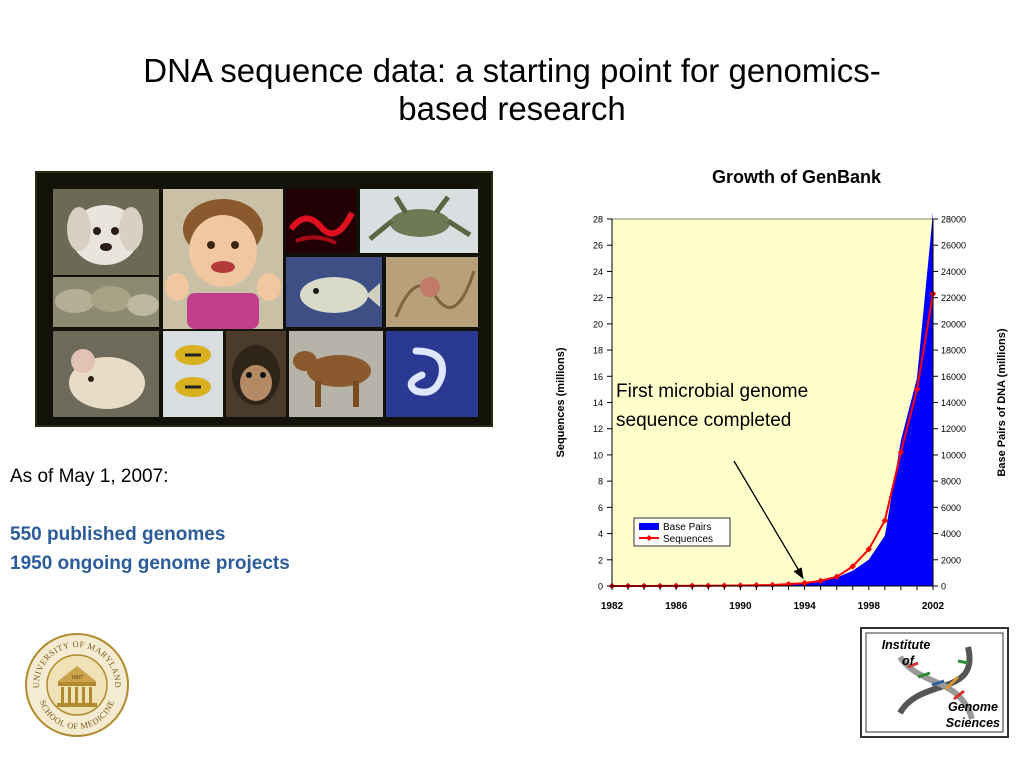 This screenshot has height=768, width=1024. Describe the element at coordinates (600, 508) in the screenshot. I see `left-axis-tick-label: 6` at that location.